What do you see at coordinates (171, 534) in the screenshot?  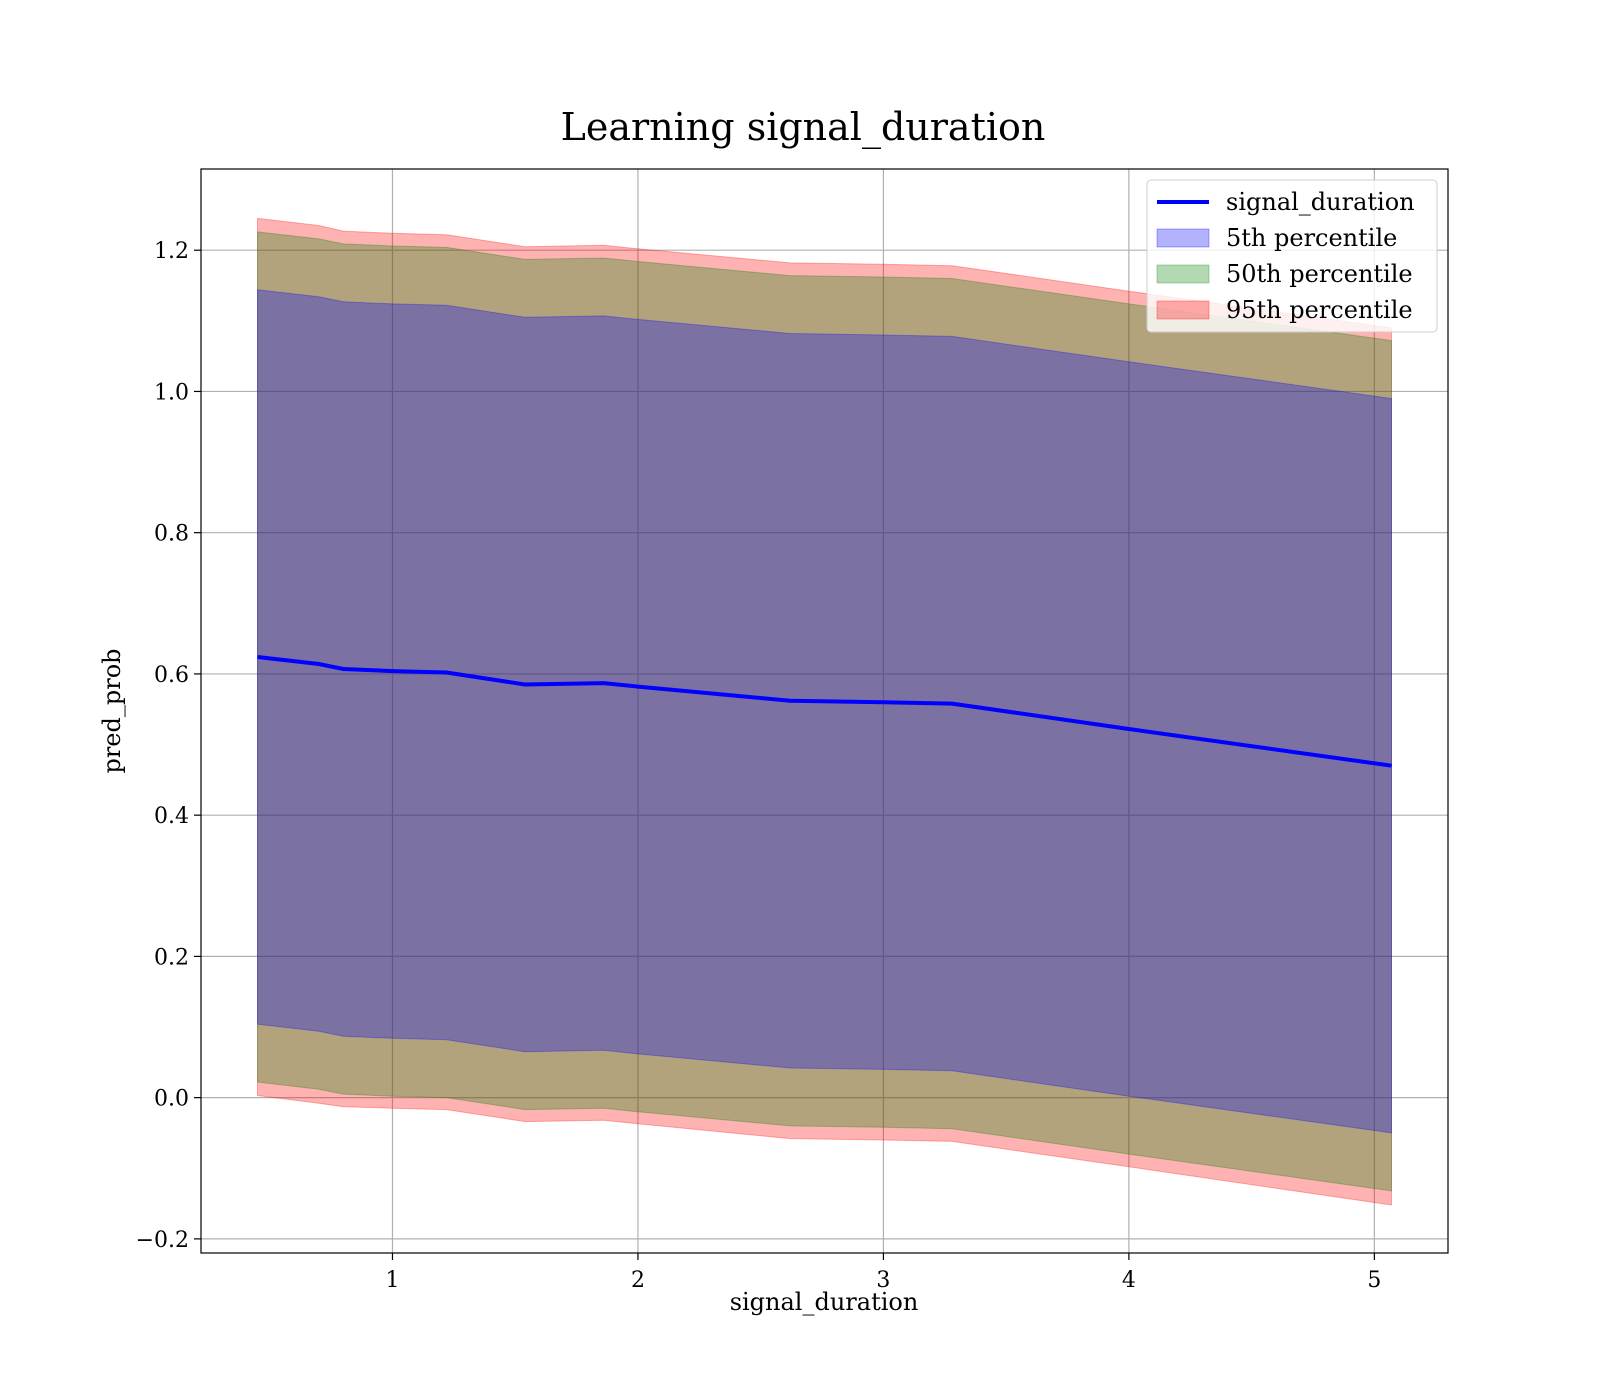 I see `y-tick-label: 0.8` at bounding box center [171, 534].